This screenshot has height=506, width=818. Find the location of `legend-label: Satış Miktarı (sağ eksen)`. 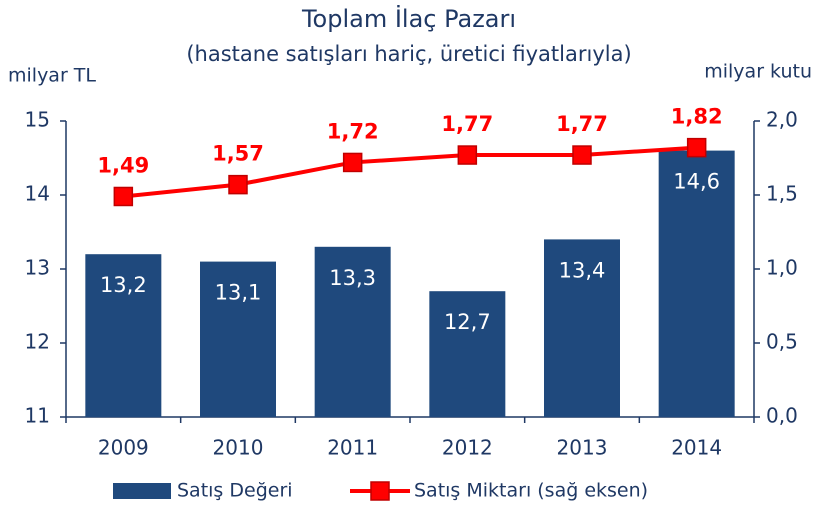

legend-label: Satış Miktarı (sağ eksen) is located at coordinates (531, 491).